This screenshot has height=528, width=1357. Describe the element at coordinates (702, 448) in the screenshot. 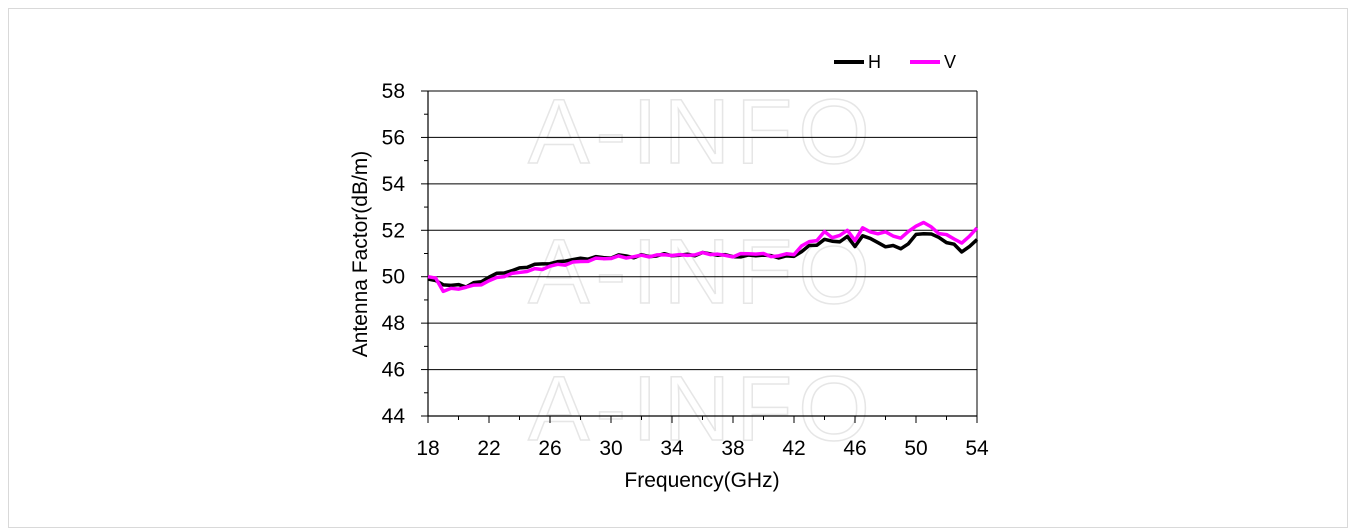

I see `x-tick-labels: 18 22 26 30 34 38 42 46 50 54` at that location.